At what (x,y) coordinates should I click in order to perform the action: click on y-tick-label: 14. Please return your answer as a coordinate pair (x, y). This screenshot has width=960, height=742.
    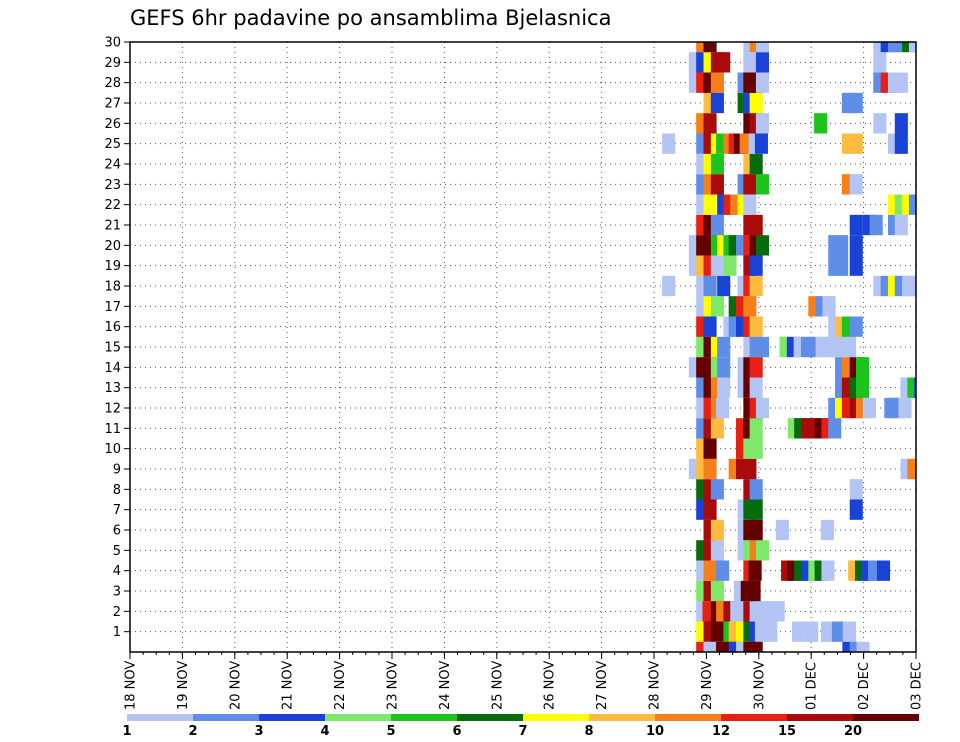
    Looking at the image, I should click on (112, 368).